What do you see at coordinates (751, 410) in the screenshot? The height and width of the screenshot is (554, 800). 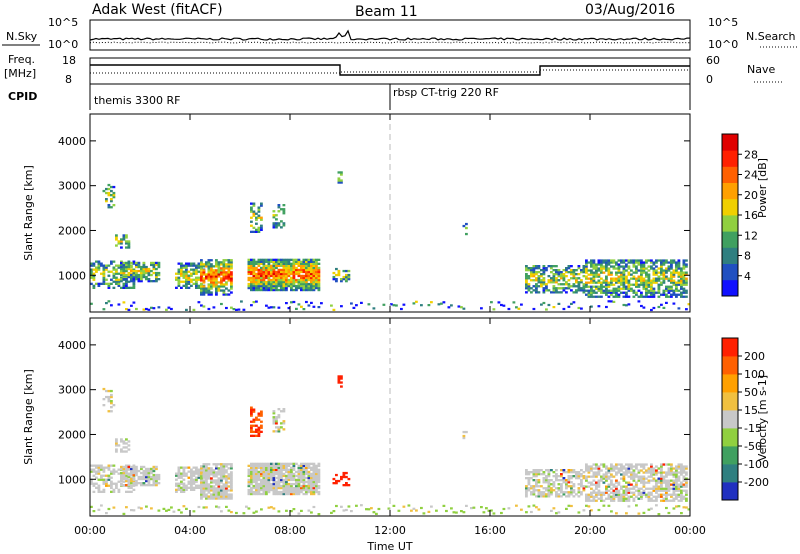 I see `velocity-colorbar-tick-label: 15` at bounding box center [751, 410].